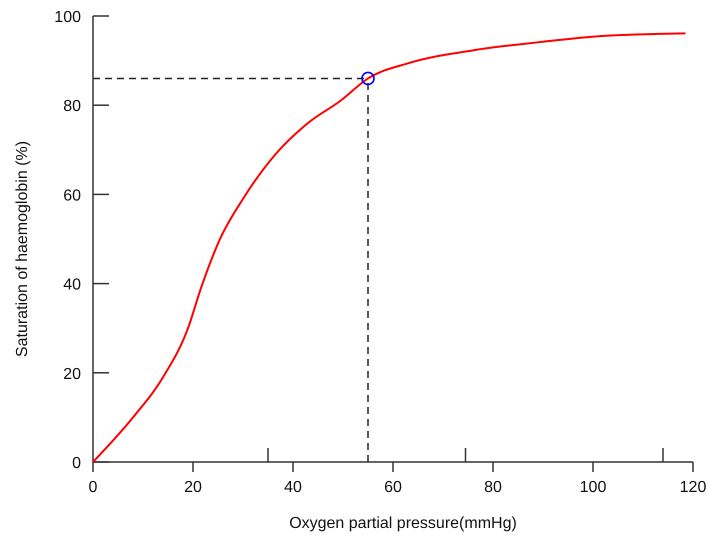  I want to click on x-axis-title: Oxygen partial pressure(mmHg), so click(403, 523).